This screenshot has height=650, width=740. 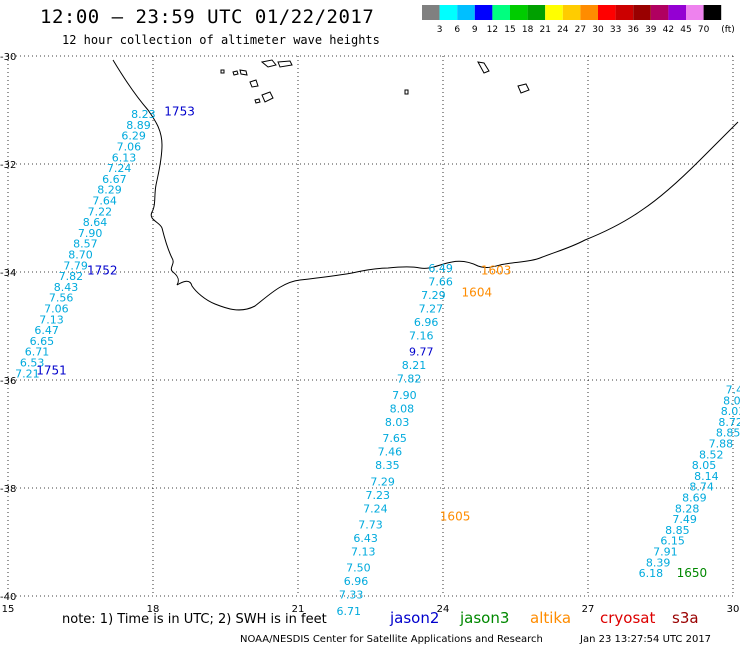 I want to click on wave-height-value: 7.65, so click(x=394, y=438).